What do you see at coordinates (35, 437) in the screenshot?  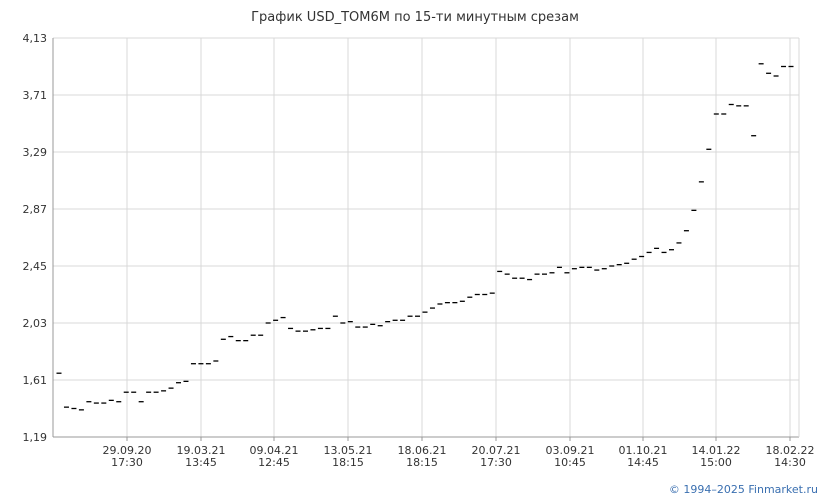 I see `y-tick-label: 1,19` at bounding box center [35, 437].